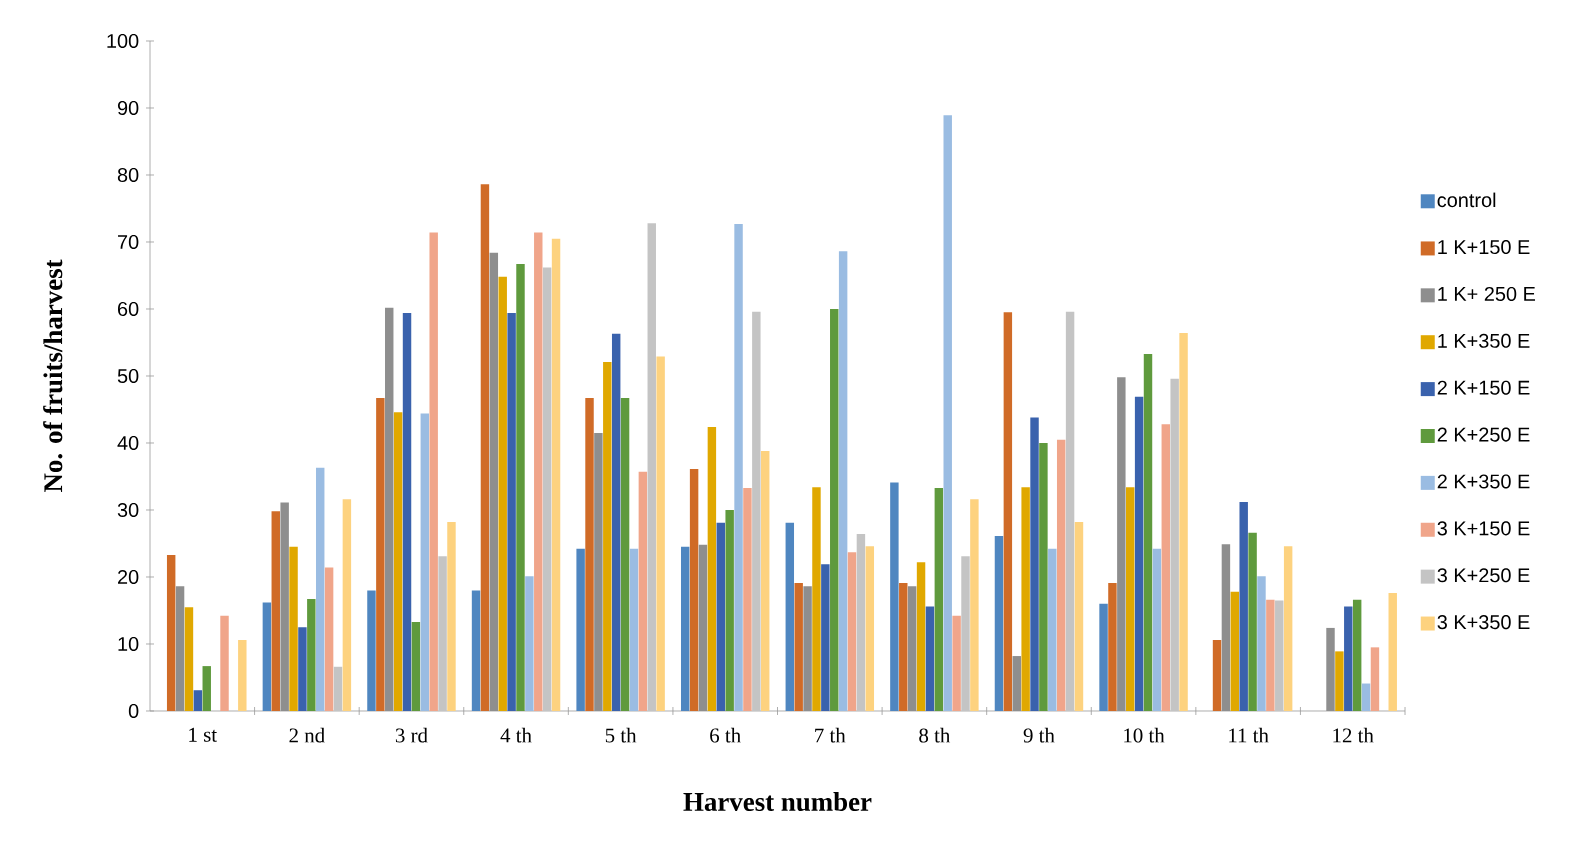 The height and width of the screenshot is (842, 1582). I want to click on x-tick-label: 4 th, so click(516, 735).